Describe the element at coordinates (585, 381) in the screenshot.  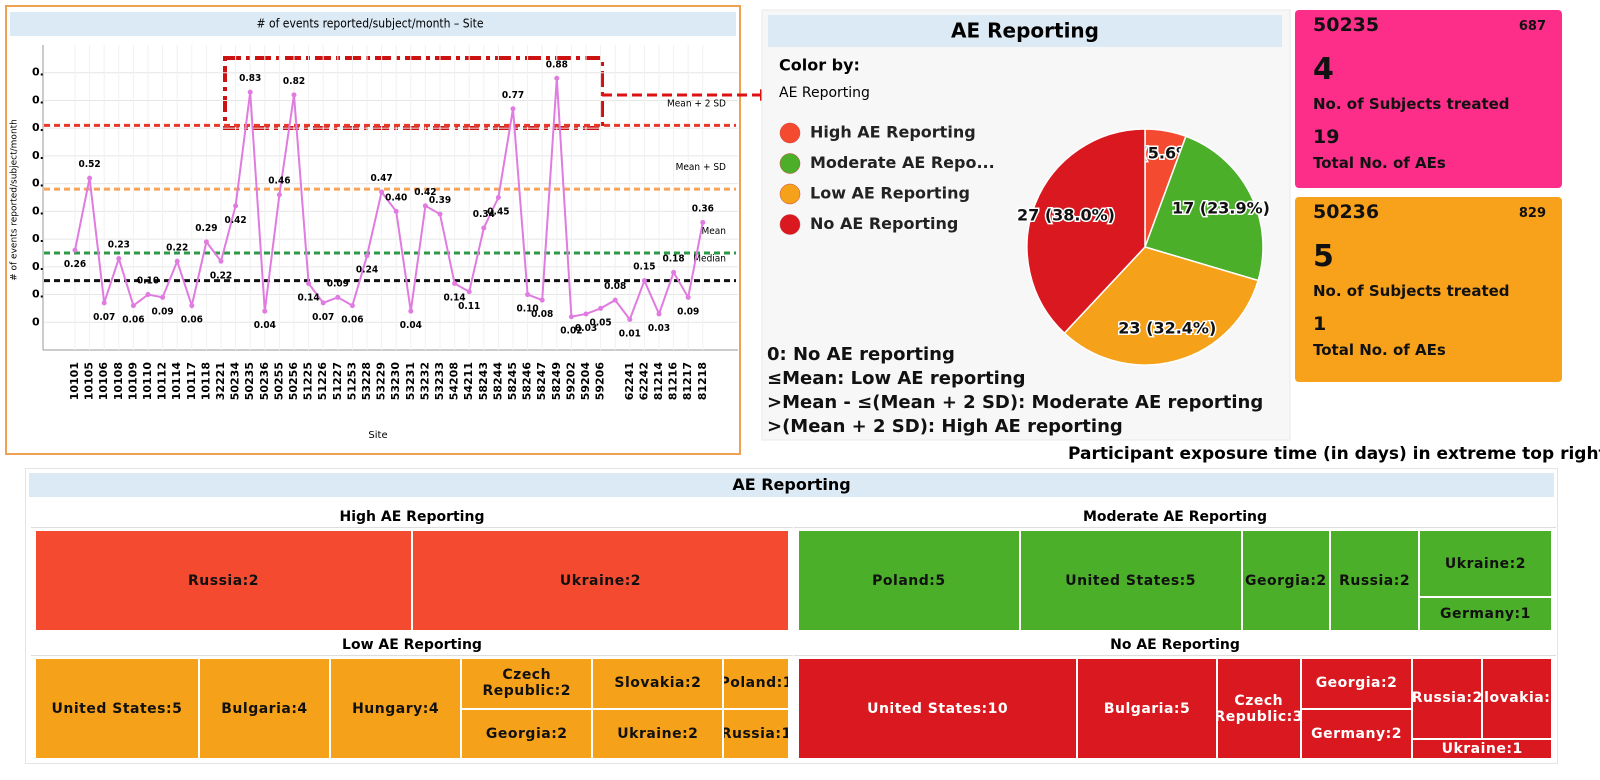
I see `x-tick-label: 59204` at that location.